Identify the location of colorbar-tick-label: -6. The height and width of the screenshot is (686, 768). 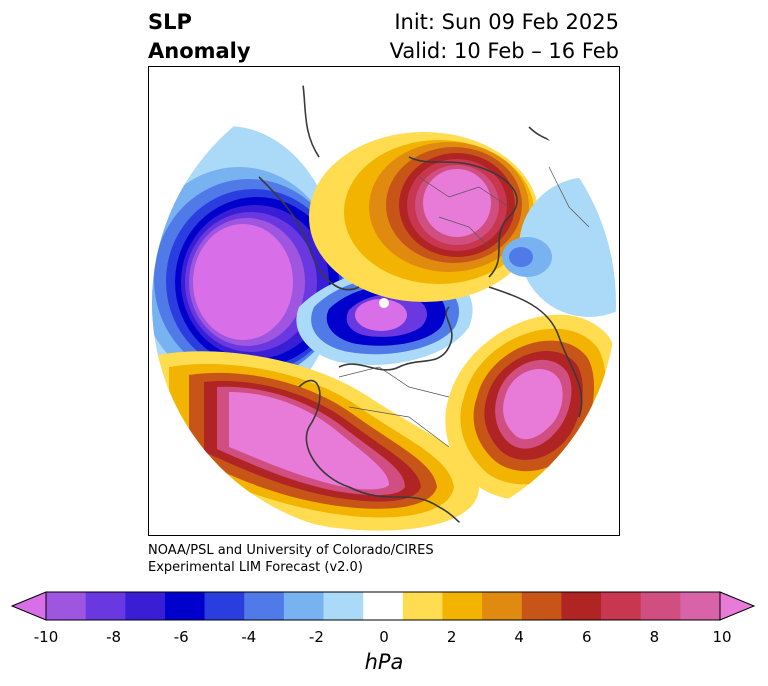
(181, 637).